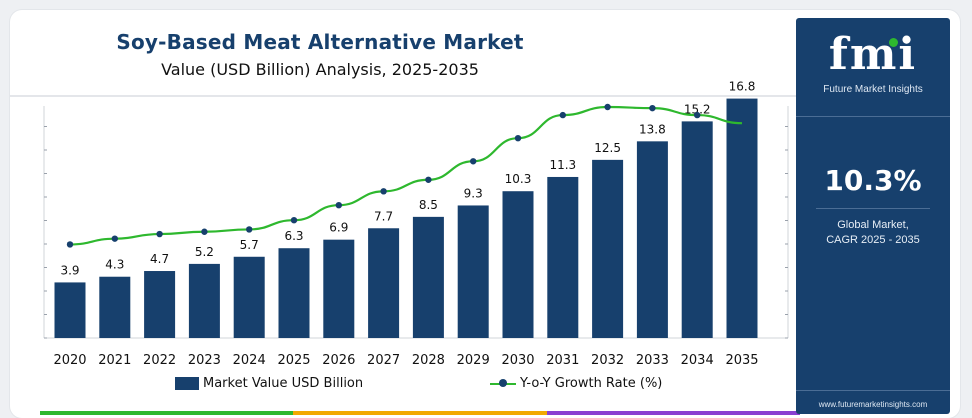 This screenshot has height=418, width=972. What do you see at coordinates (69, 360) in the screenshot?
I see `x-tick-label-2020: 2020` at bounding box center [69, 360].